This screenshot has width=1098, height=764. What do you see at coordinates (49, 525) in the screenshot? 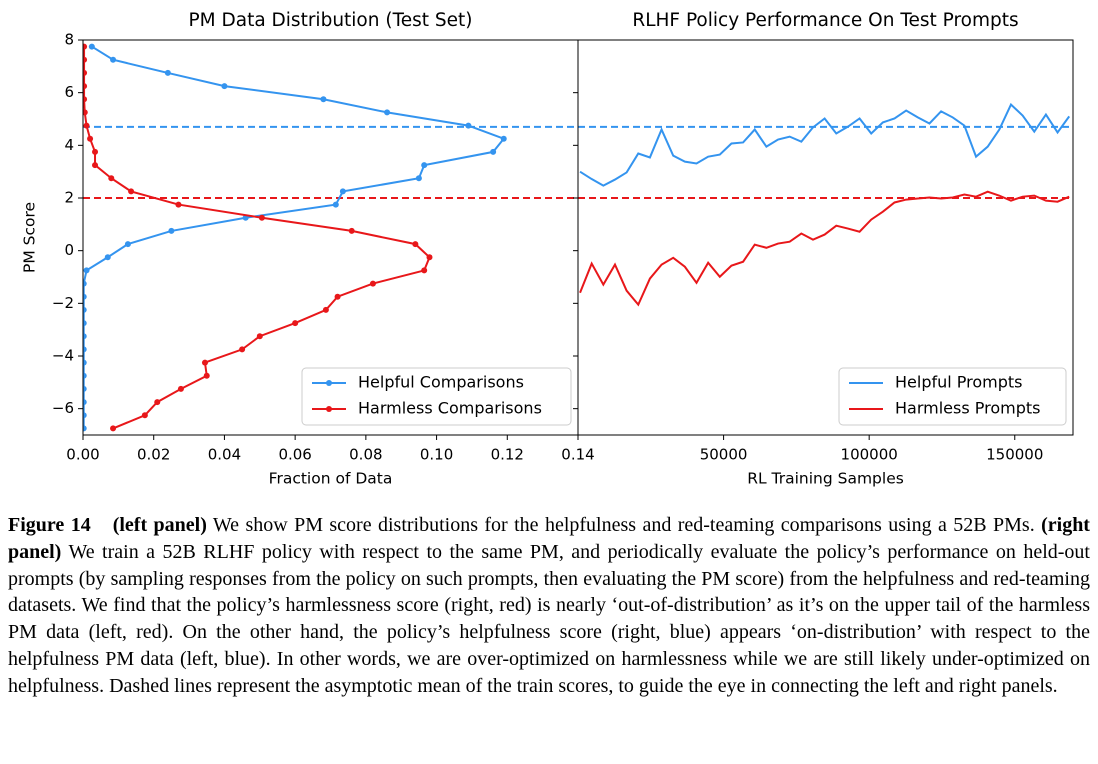
I see `figure-label: Figure 14` at bounding box center [49, 525].